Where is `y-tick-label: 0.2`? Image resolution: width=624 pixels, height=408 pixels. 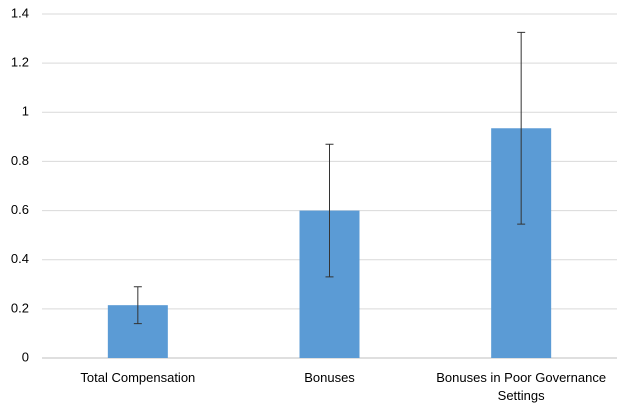 y-tick-label: 0.2 is located at coordinates (20, 307).